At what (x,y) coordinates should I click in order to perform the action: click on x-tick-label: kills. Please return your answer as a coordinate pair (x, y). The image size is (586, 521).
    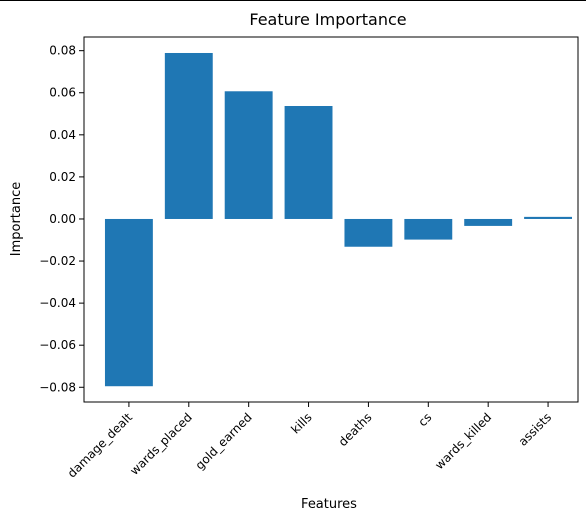
    Looking at the image, I should click on (301, 423).